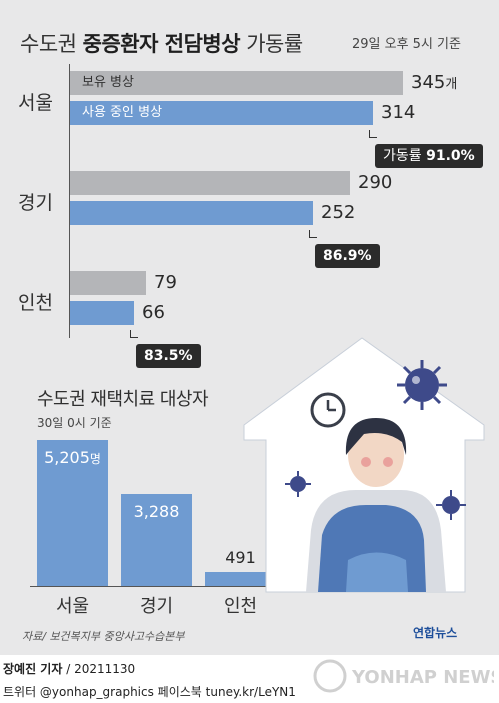 The height and width of the screenshot is (703, 499). What do you see at coordinates (72, 606) in the screenshot?
I see `category-label: 서울` at bounding box center [72, 606].